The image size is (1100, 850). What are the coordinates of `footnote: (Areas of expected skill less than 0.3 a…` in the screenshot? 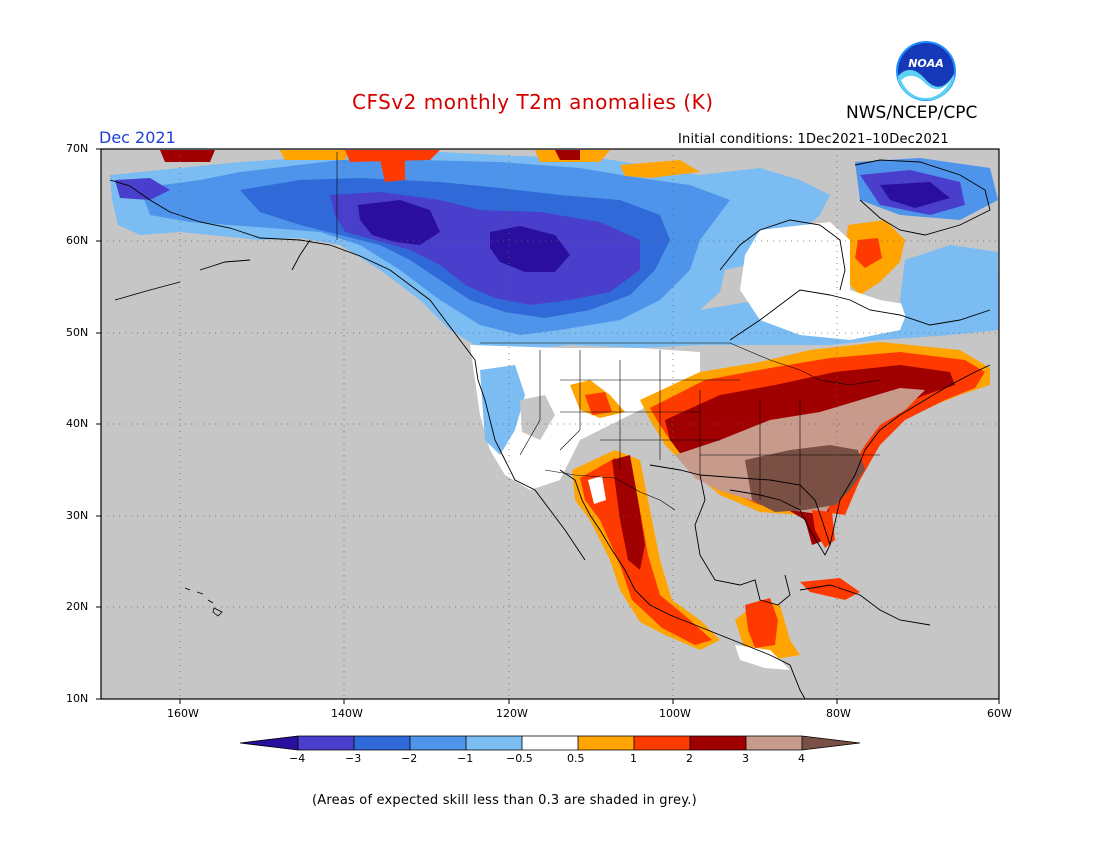 It's located at (504, 800).